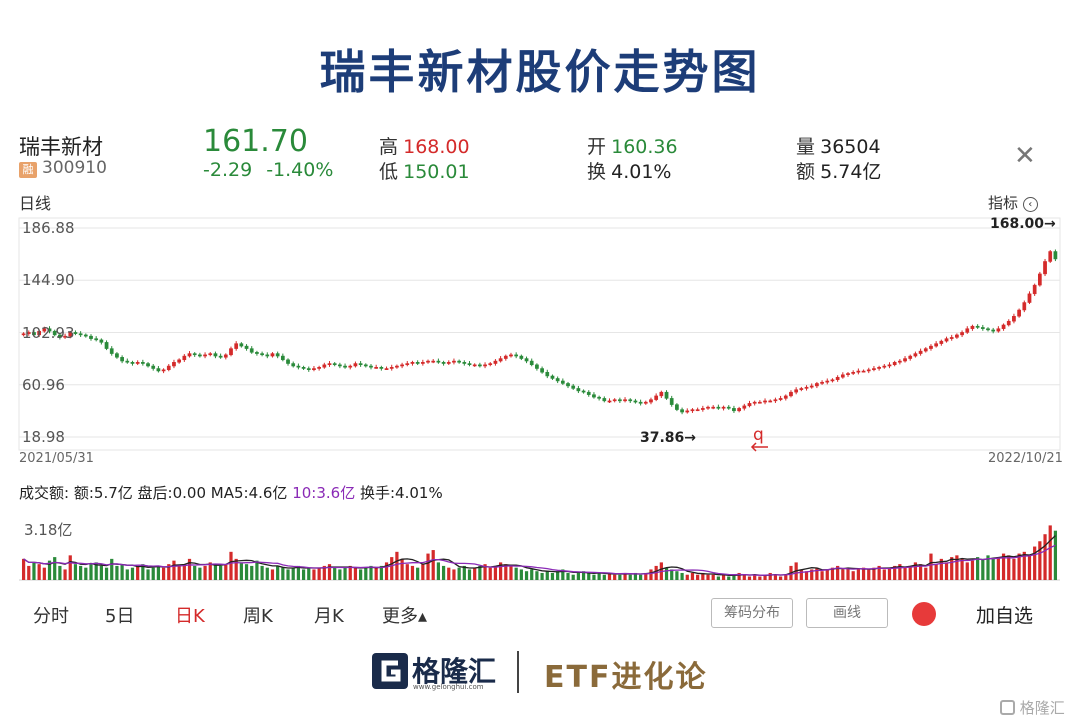 This screenshot has height=724, width=1080. What do you see at coordinates (806, 147) in the screenshot?
I see `volume-label: 量` at bounding box center [806, 147].